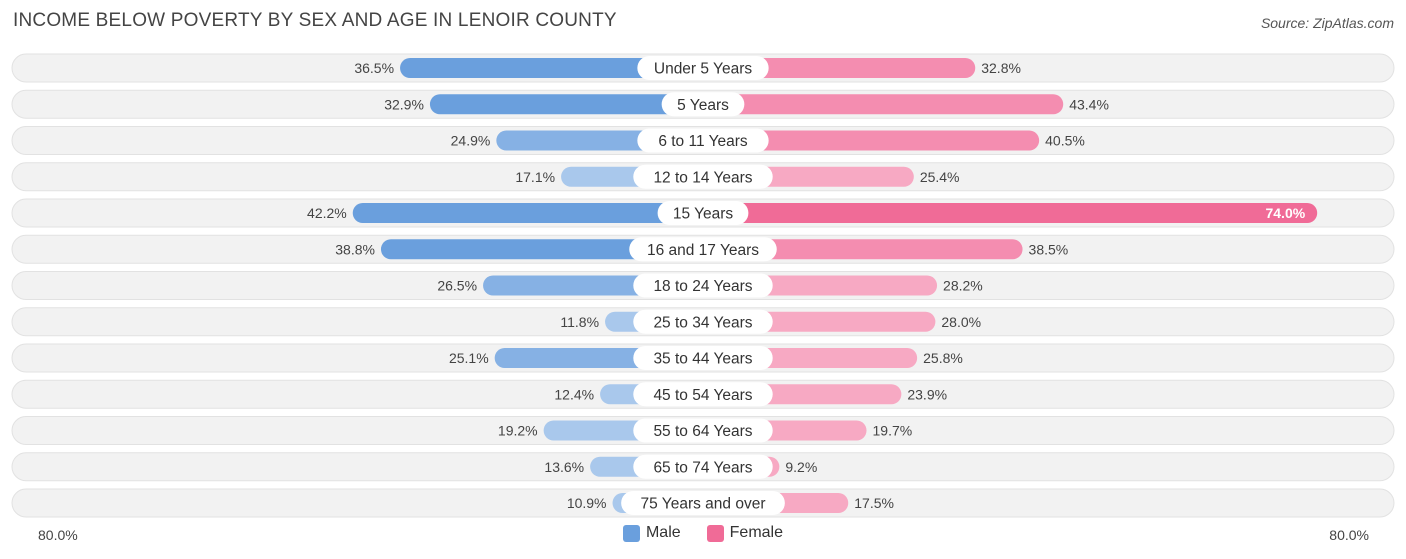 The width and height of the screenshot is (1406, 559). I want to click on axis-right-label: 80.0%, so click(1349, 535).